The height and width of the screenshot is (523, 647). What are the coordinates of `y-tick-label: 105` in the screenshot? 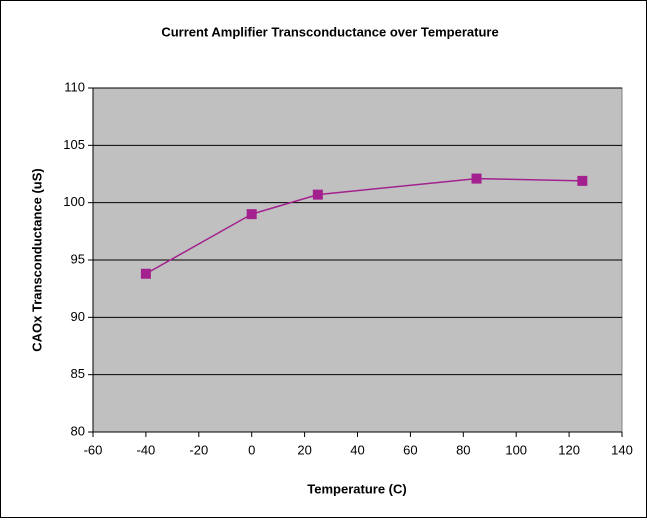 It's located at (74, 144).